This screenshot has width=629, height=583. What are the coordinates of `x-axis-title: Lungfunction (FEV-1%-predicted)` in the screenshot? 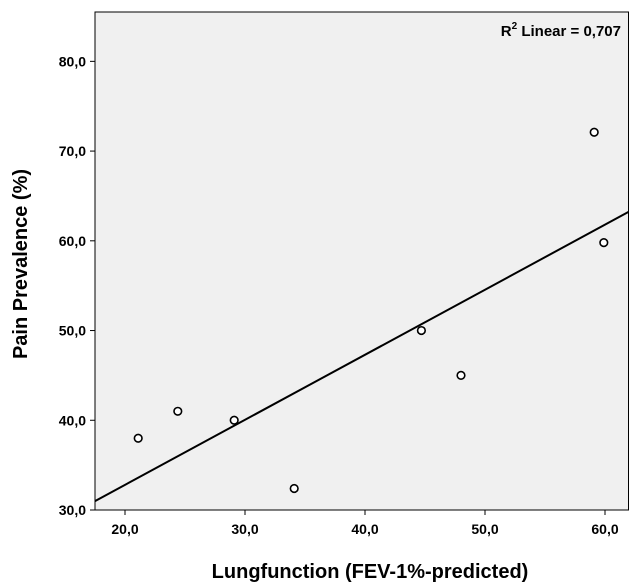 It's located at (370, 572).